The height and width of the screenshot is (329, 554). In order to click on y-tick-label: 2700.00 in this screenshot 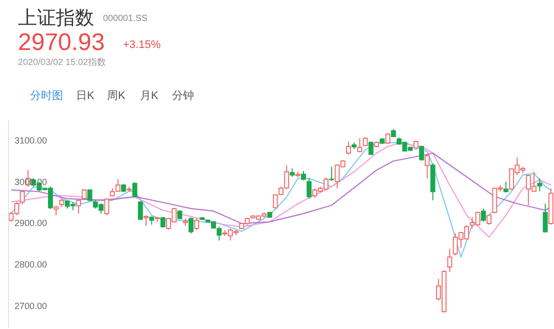, I will do `click(31, 305)`.